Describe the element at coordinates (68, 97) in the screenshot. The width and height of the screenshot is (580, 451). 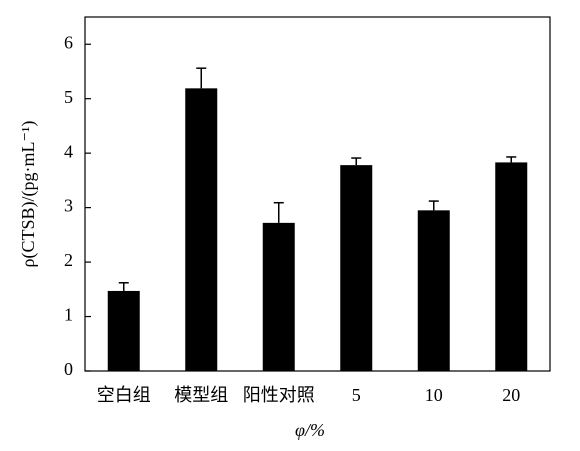
I see `y-tick-label: 5` at that location.